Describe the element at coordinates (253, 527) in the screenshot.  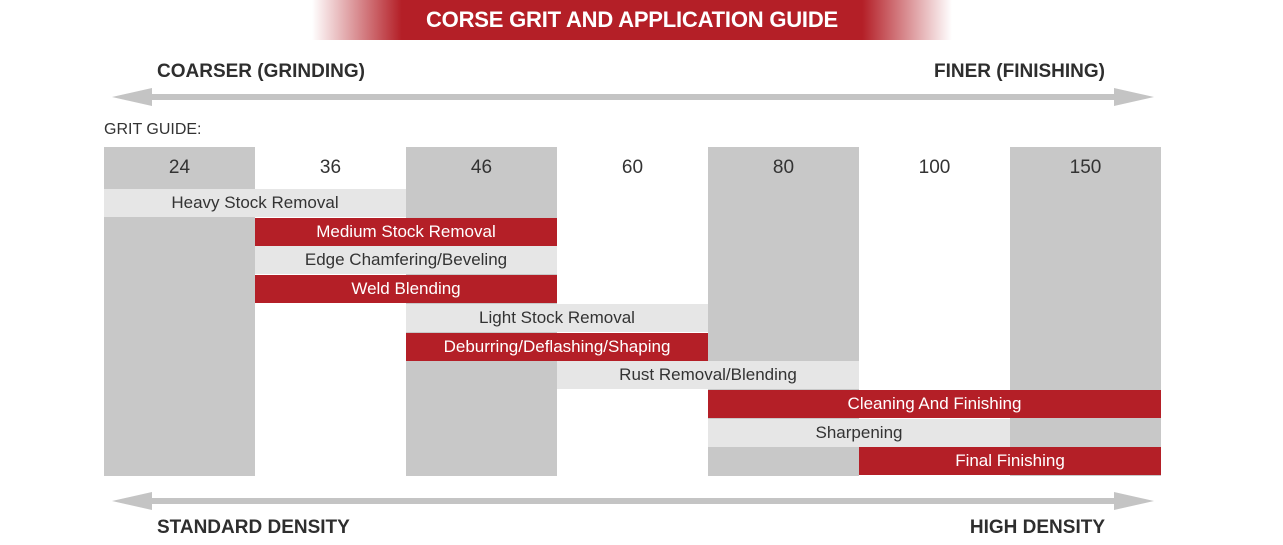
I see `standard-density-label: STANDARD DENSITY` at that location.